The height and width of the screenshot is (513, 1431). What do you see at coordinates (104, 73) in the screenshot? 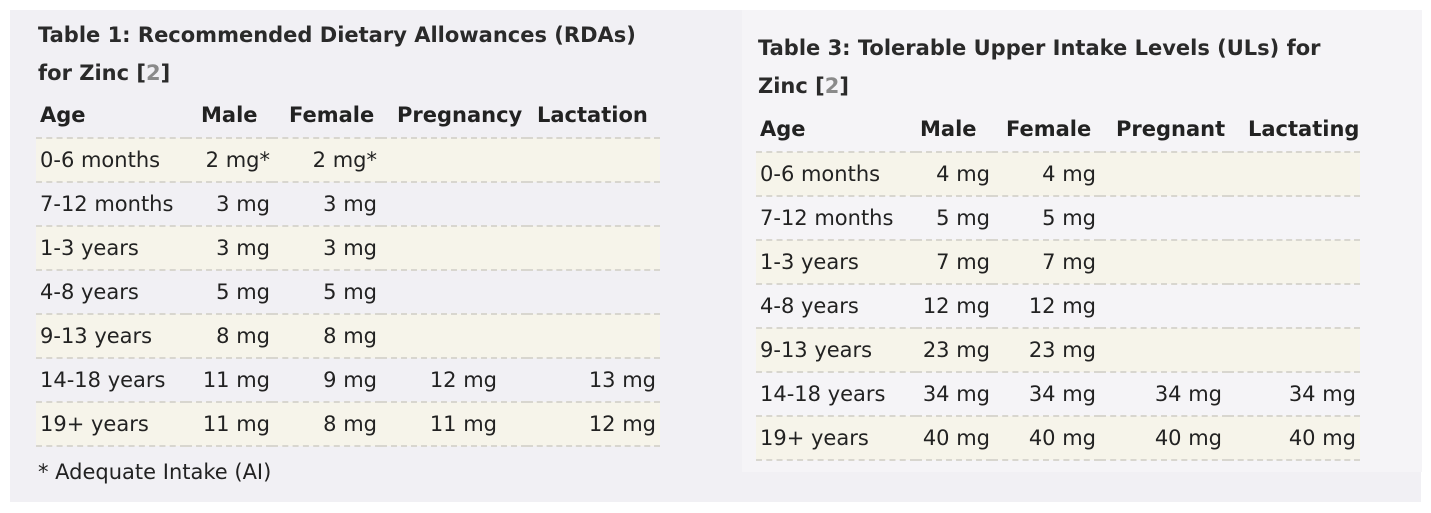
I see `table1-title-line2: for Zinc [2]` at bounding box center [104, 73].